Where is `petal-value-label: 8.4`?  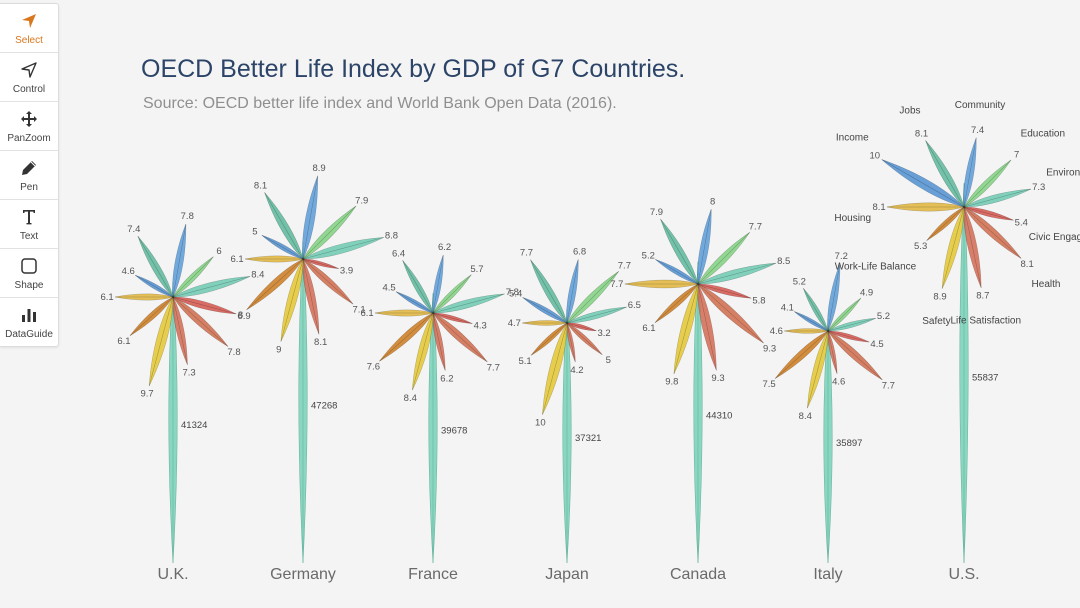
petal-value-label: 8.4 is located at coordinates (257, 274).